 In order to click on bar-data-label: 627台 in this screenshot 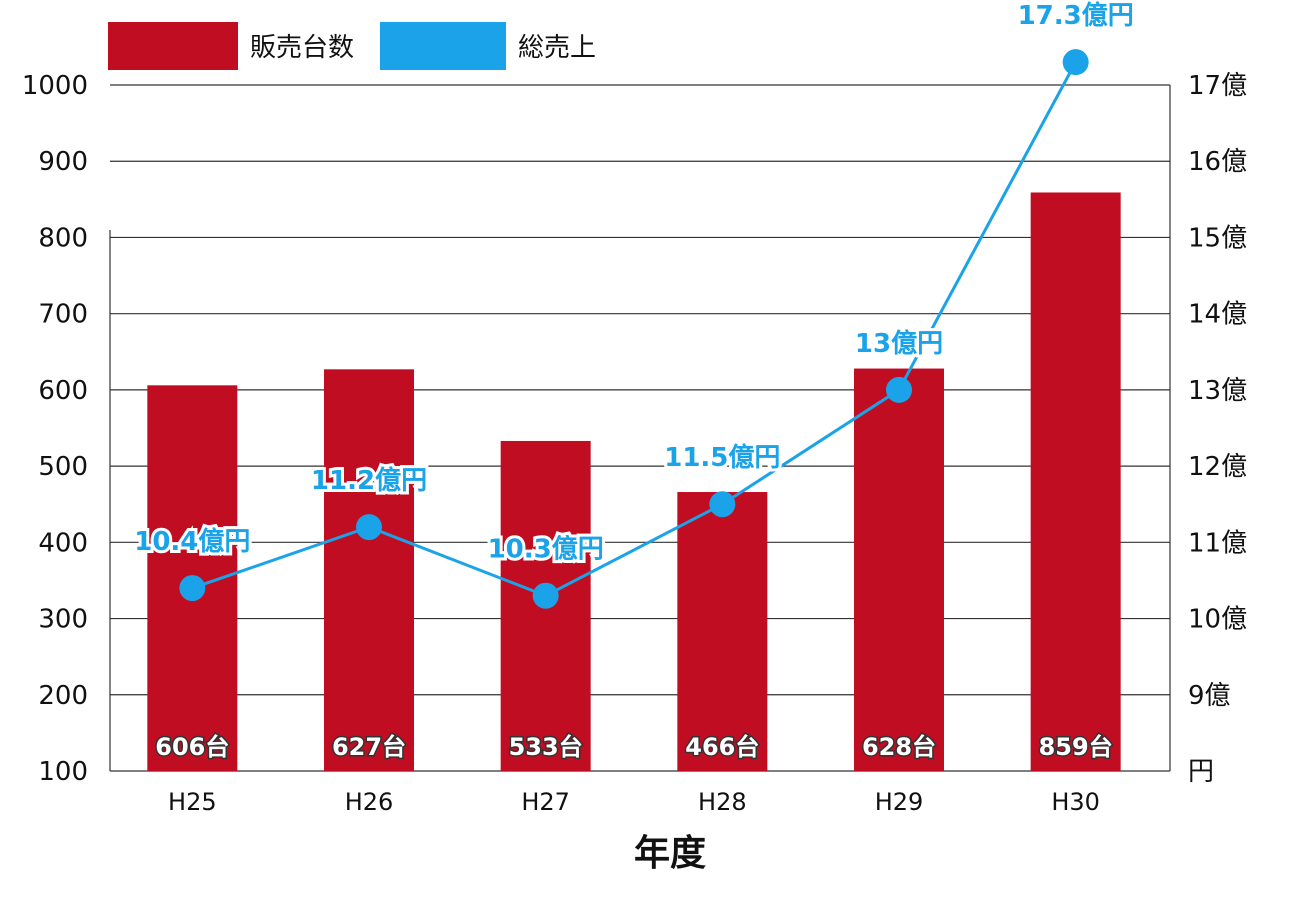, I will do `click(369, 747)`.